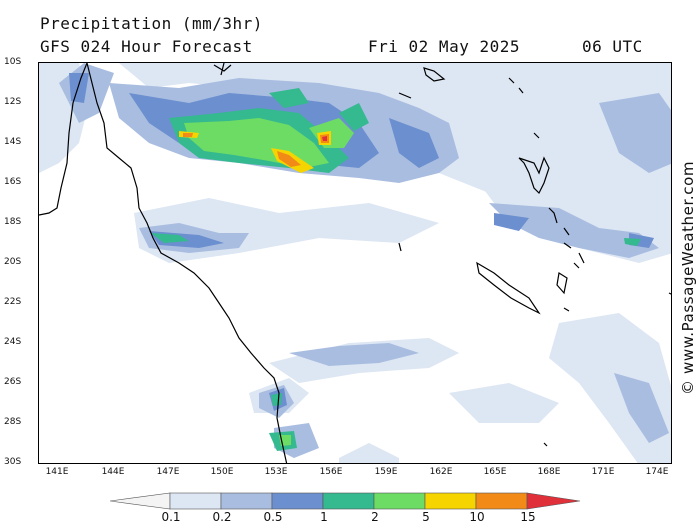  Describe the element at coordinates (444, 46) in the screenshot. I see `forecast-date: Fri 02 May 2025` at that location.